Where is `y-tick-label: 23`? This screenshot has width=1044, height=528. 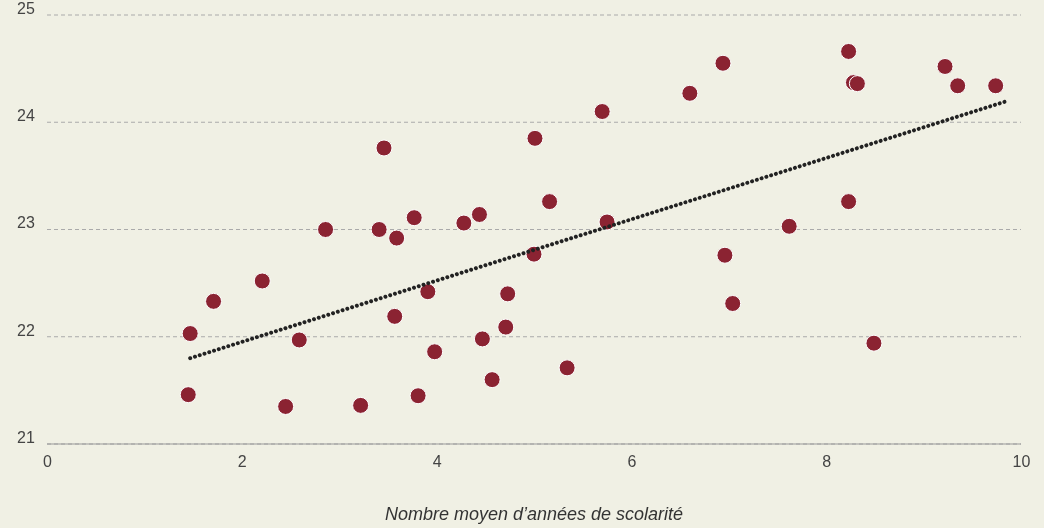
y-tick-label: 23 is located at coordinates (26, 223).